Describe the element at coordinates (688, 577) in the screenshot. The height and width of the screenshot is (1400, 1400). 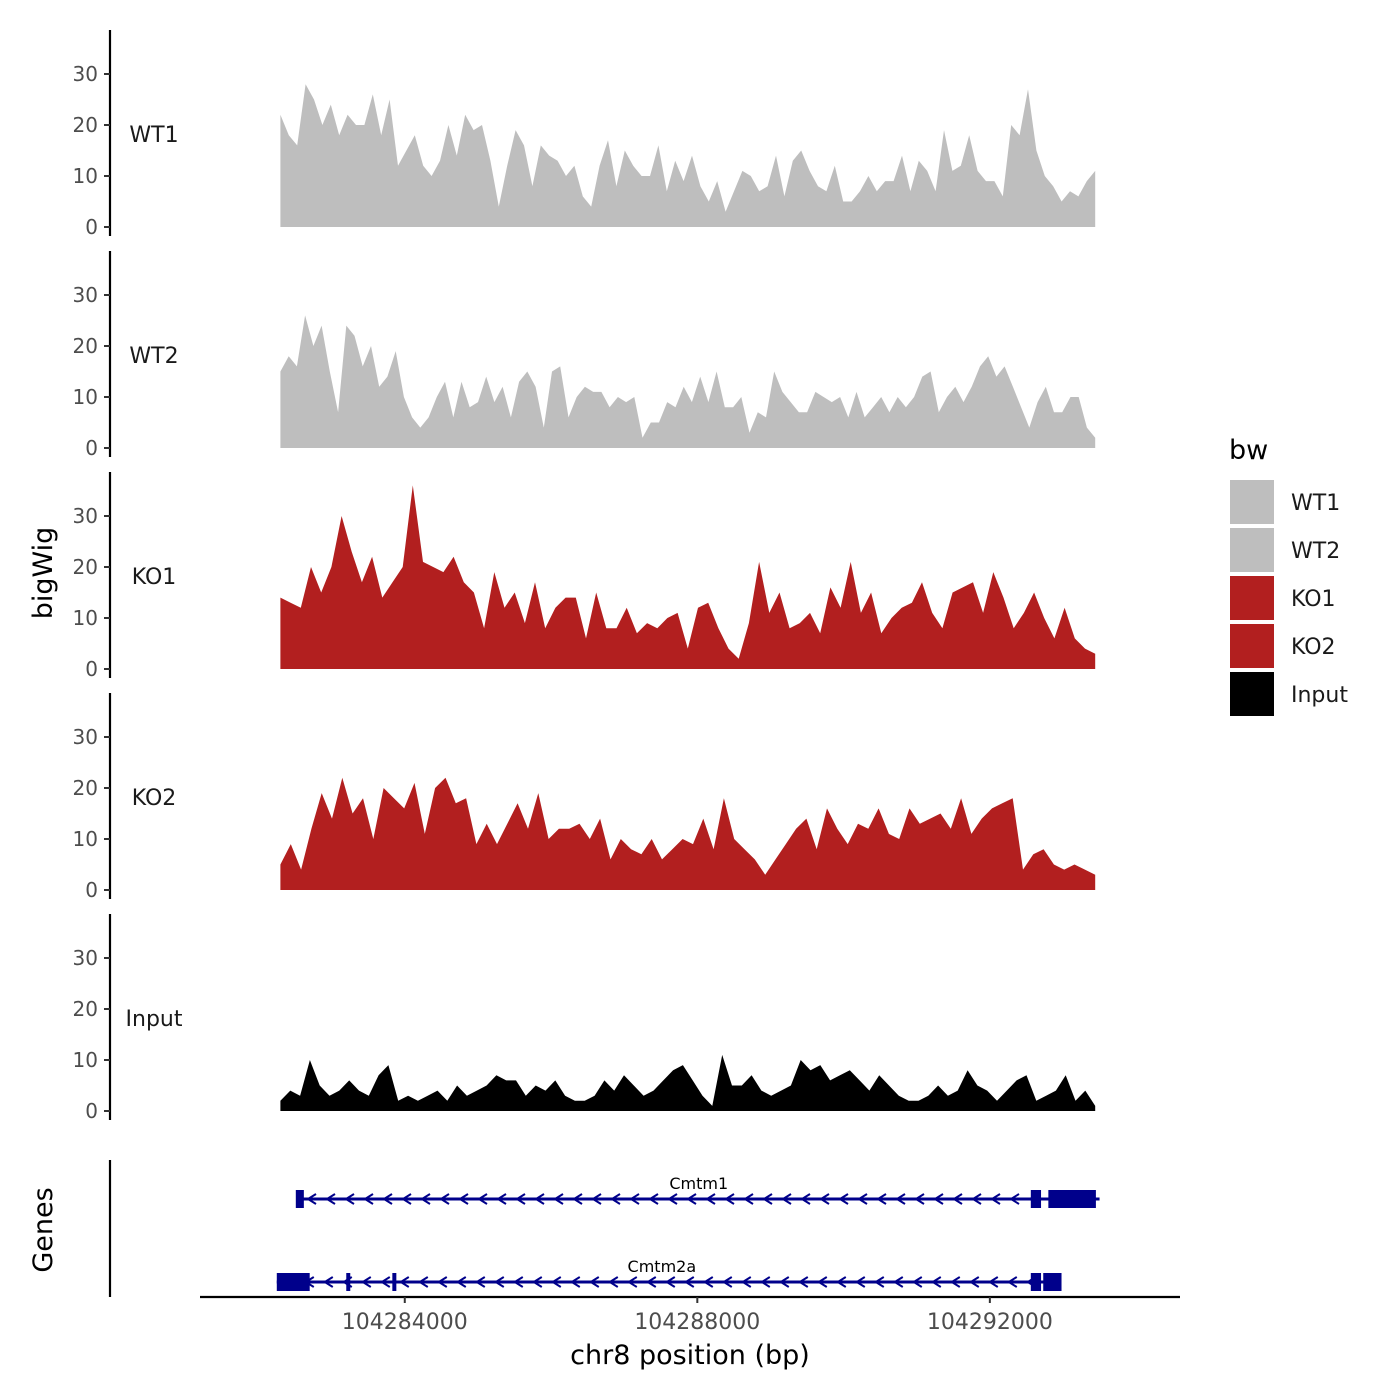
I see `signal-area-ko1` at that location.